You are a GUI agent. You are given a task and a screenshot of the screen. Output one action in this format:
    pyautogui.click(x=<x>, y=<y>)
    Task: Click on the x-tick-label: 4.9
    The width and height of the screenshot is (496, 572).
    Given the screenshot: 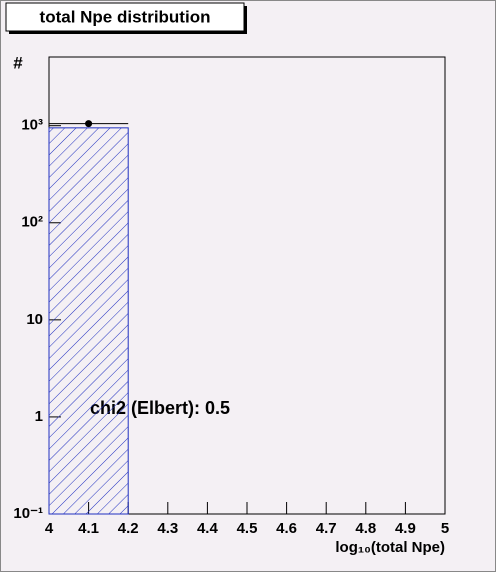 What is the action you would take?
    pyautogui.click(x=405, y=528)
    